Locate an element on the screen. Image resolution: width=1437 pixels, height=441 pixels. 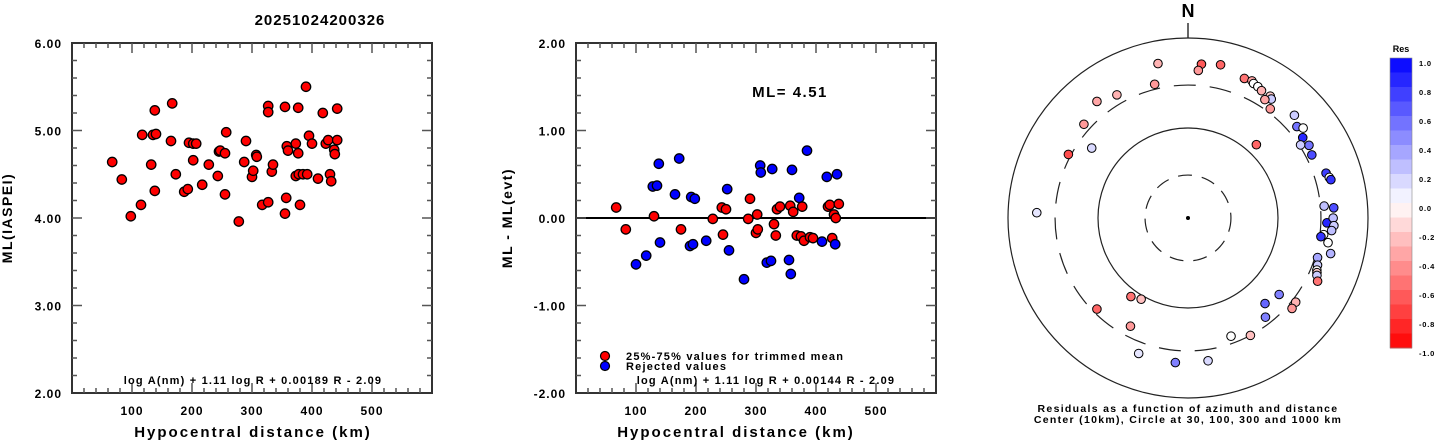
colorbar-cells is located at coordinates (1401, 203).